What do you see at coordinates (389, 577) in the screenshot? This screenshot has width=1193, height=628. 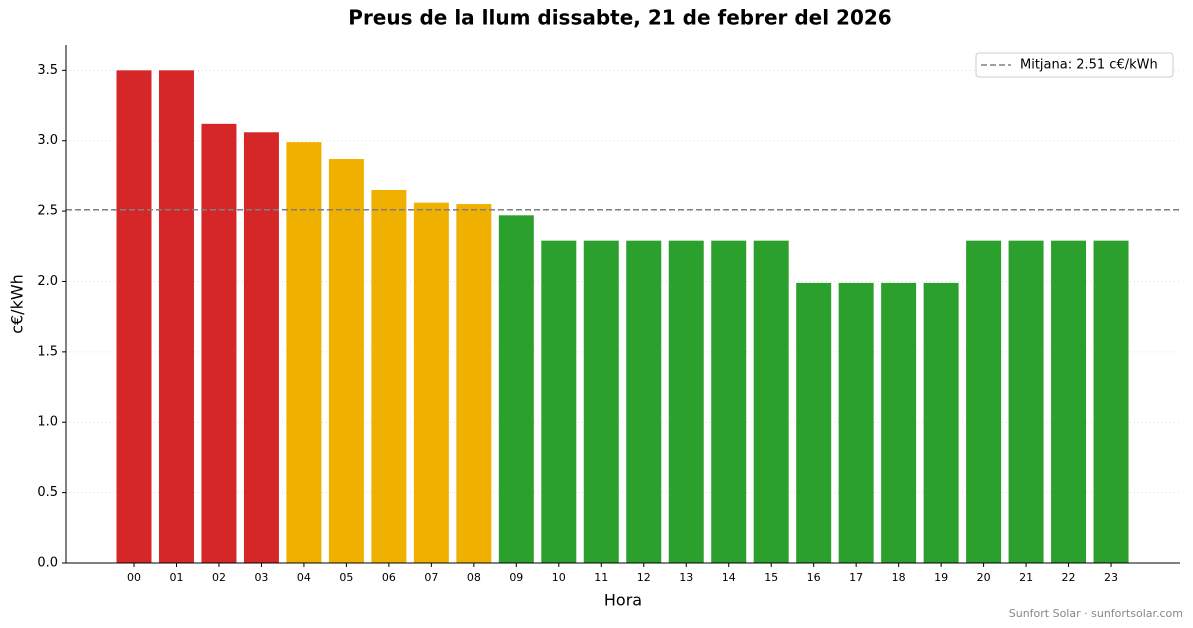 I see `x-tick-label: 06` at bounding box center [389, 577].